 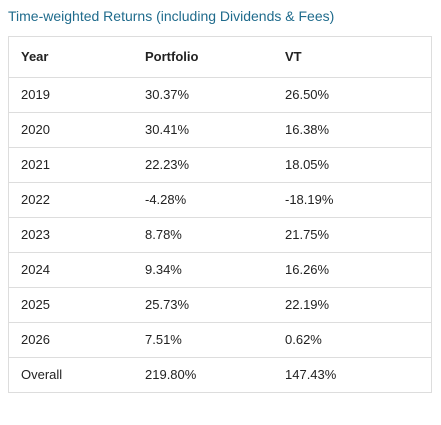 I want to click on cell-vt: 0.62%, so click(x=352, y=339).